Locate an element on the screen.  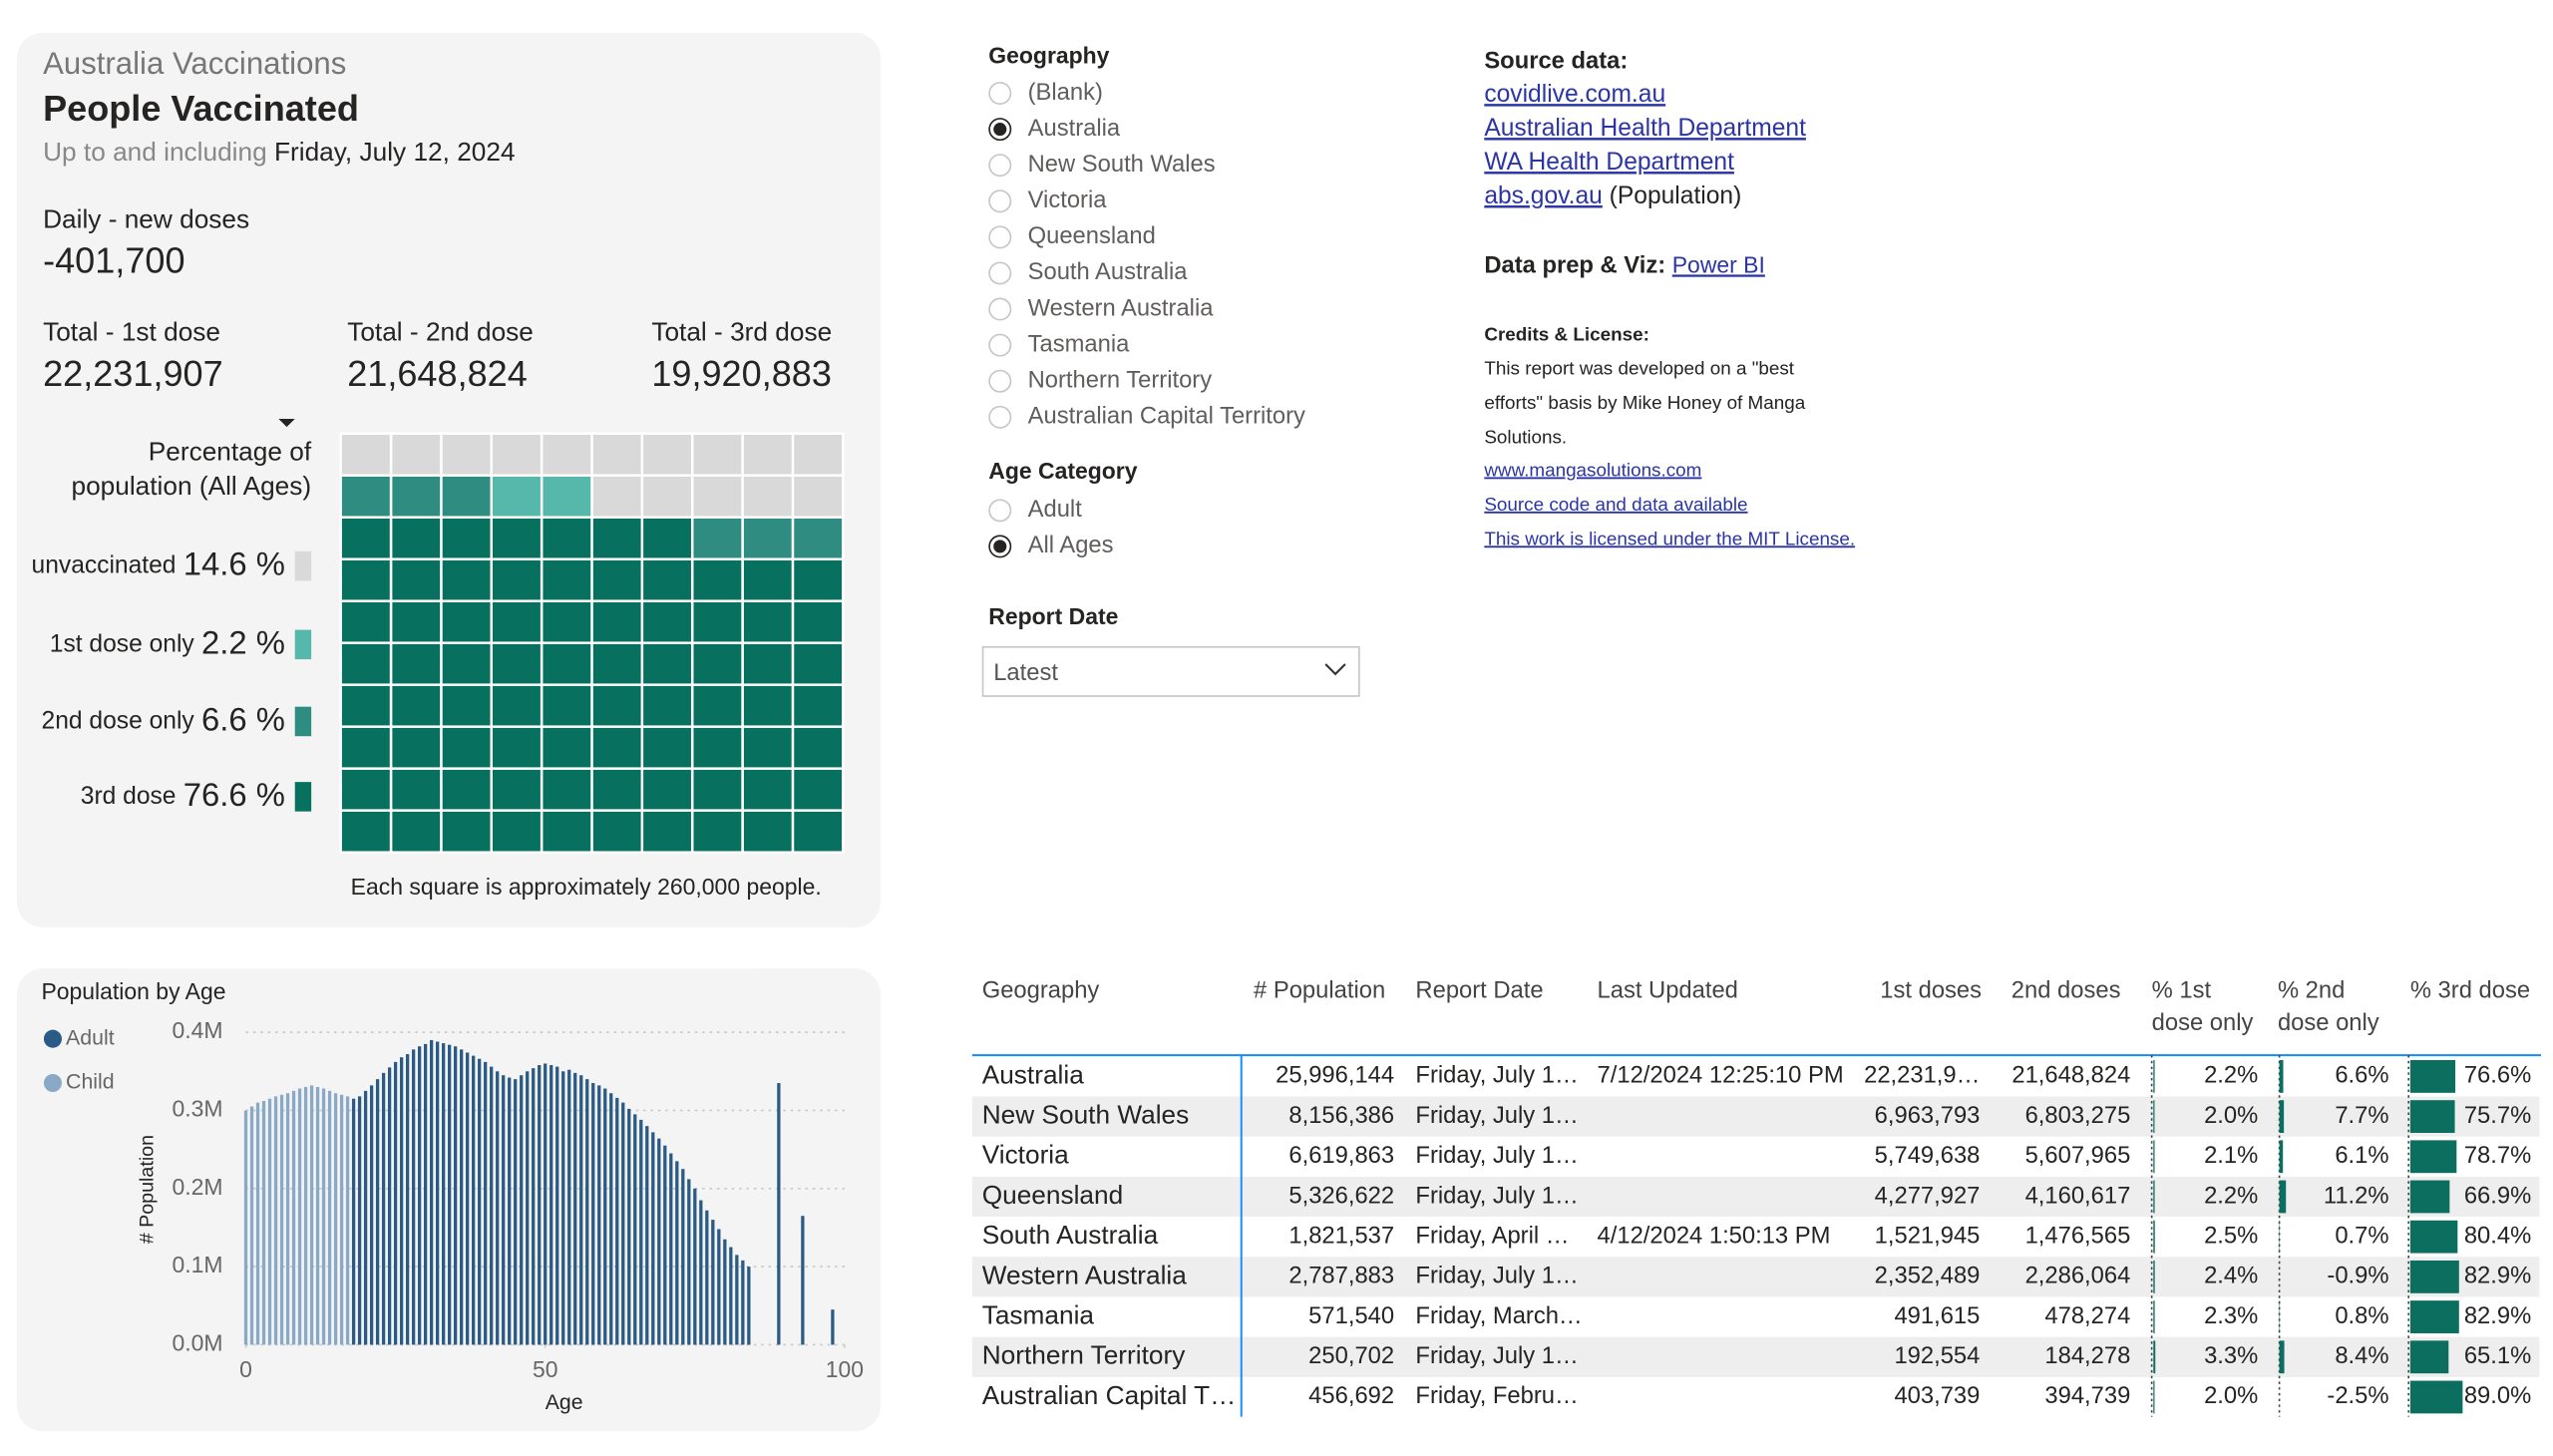
total-label: Total - 2nd dose is located at coordinates (441, 332).